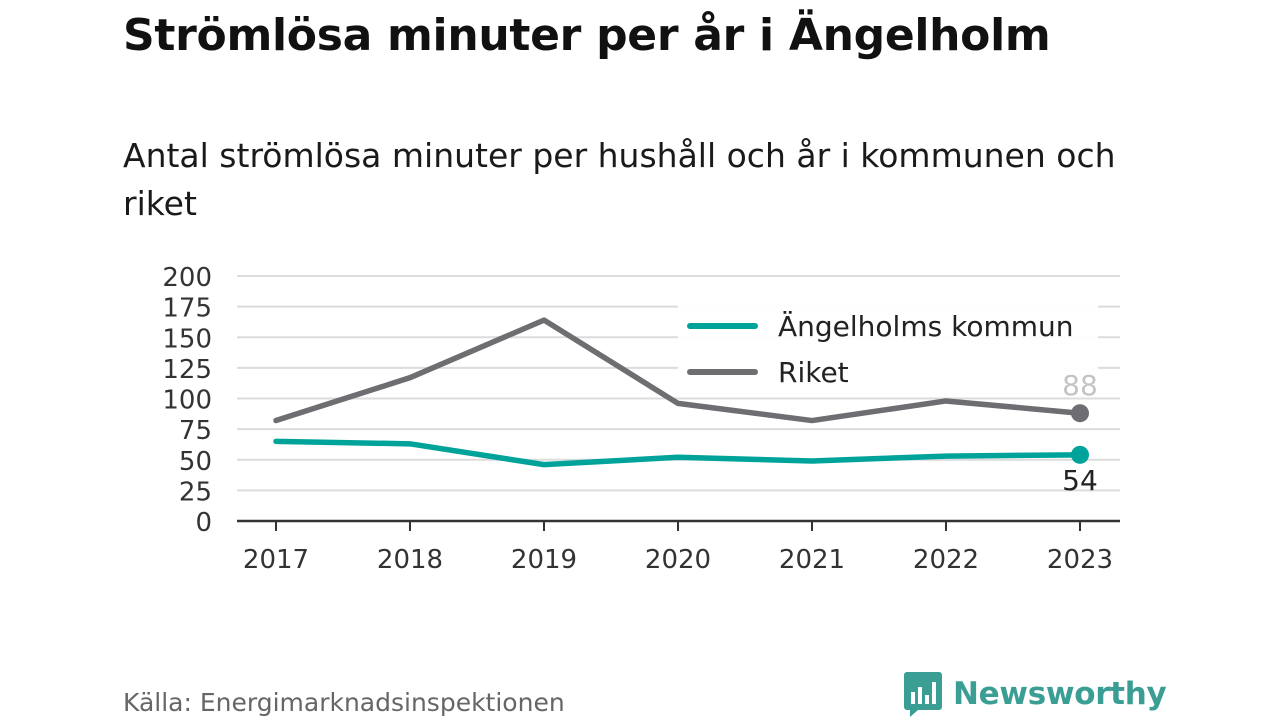 This screenshot has width=1280, height=720. I want to click on end-labels: 54 88, so click(1080, 433).